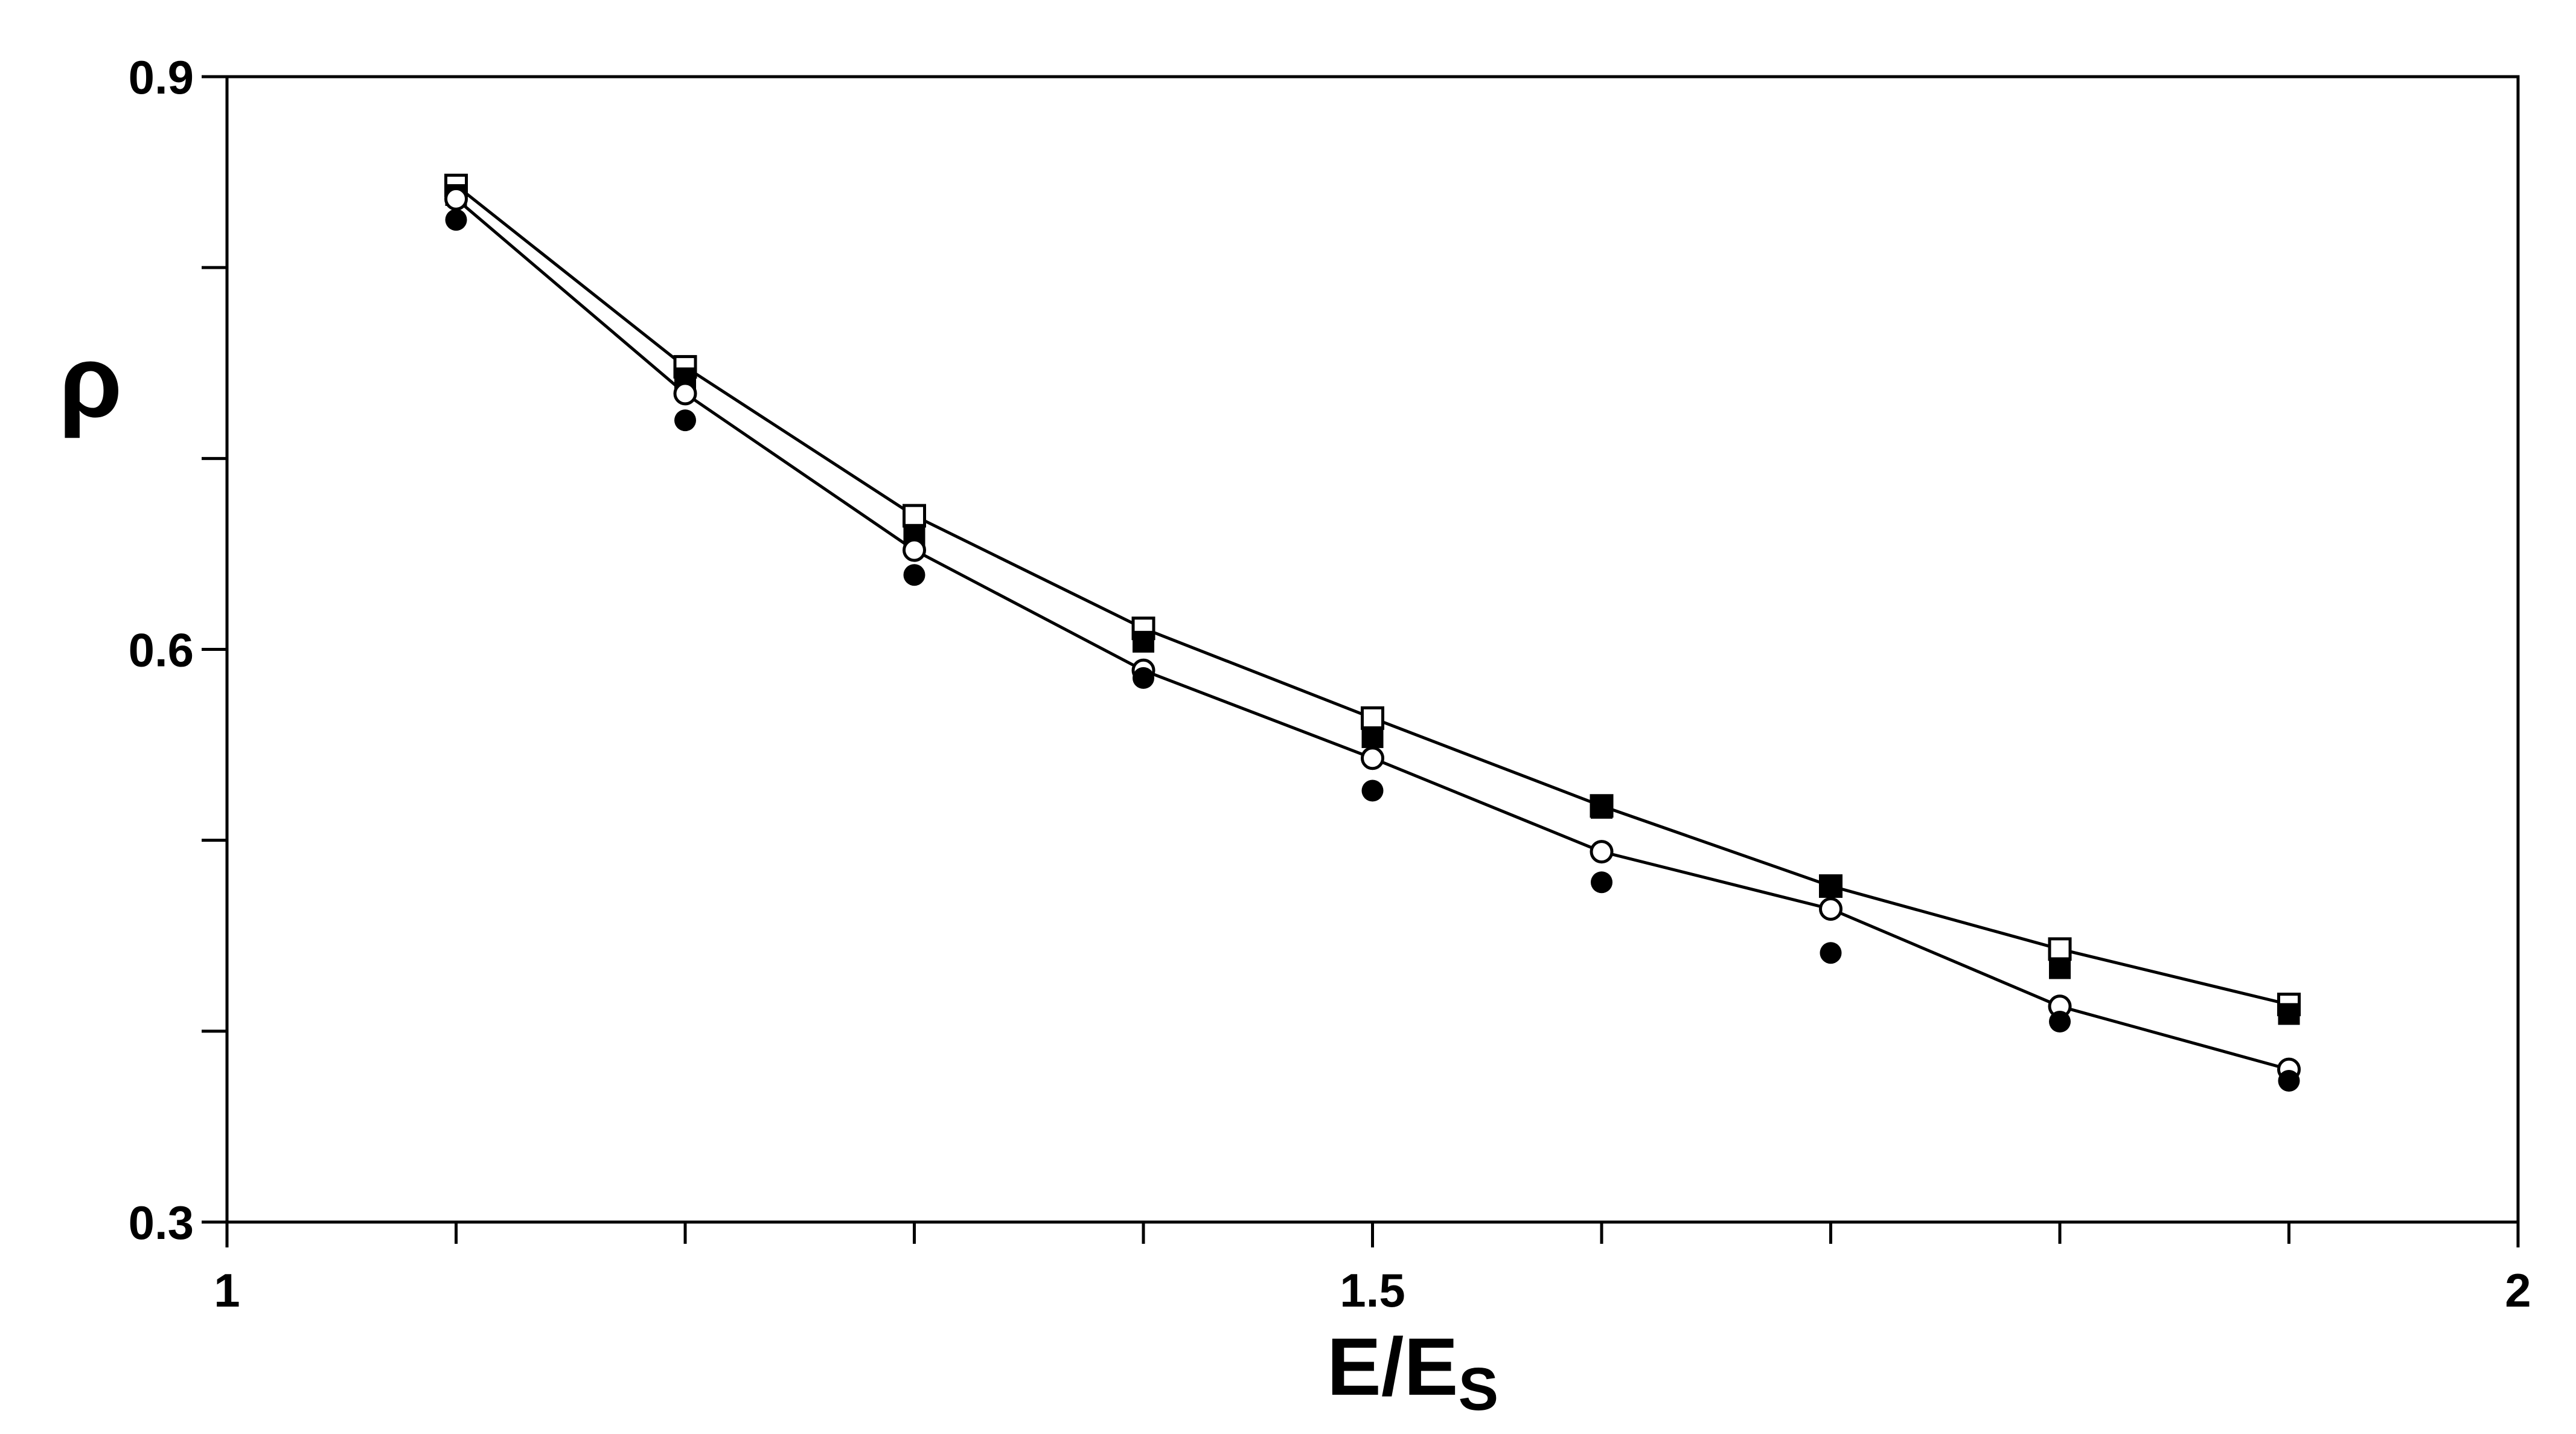 The image size is (2576, 1434). What do you see at coordinates (1478, 1389) in the screenshot?
I see `x-axis-label-subscript: S` at bounding box center [1478, 1389].